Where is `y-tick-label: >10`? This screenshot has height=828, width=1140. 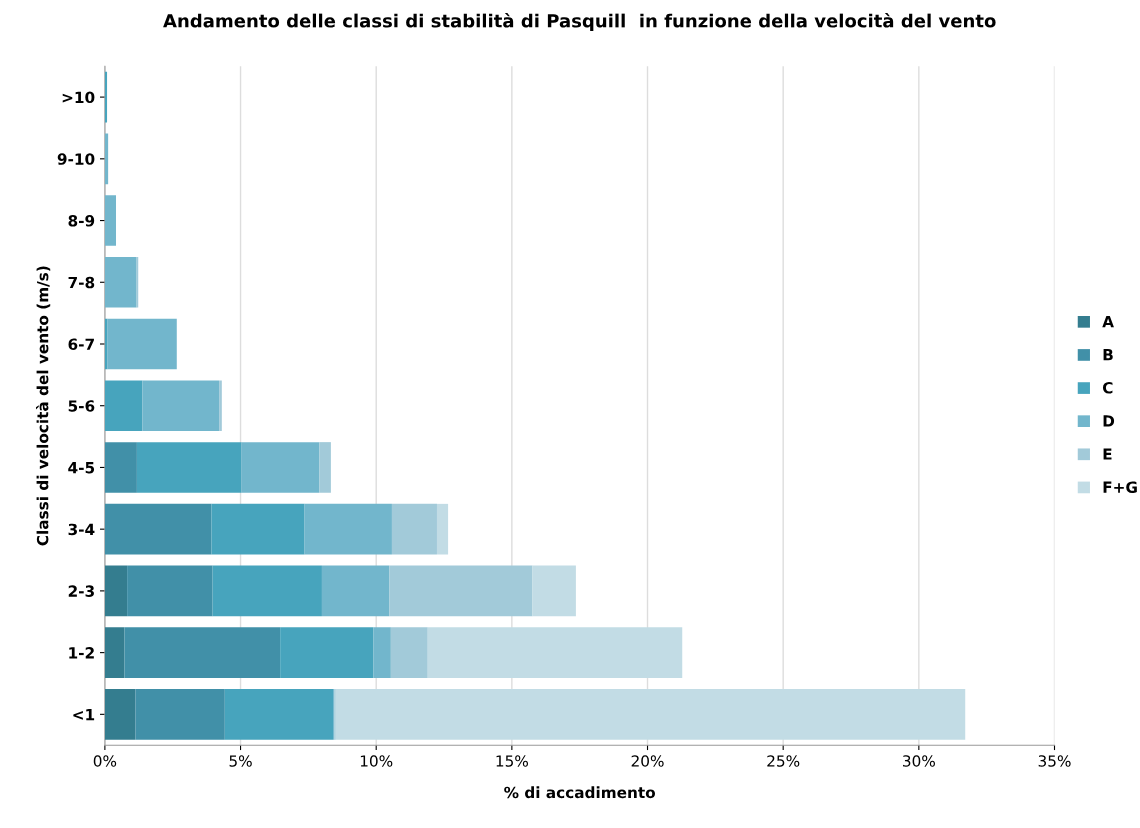
y-tick-label: >10 is located at coordinates (78, 97).